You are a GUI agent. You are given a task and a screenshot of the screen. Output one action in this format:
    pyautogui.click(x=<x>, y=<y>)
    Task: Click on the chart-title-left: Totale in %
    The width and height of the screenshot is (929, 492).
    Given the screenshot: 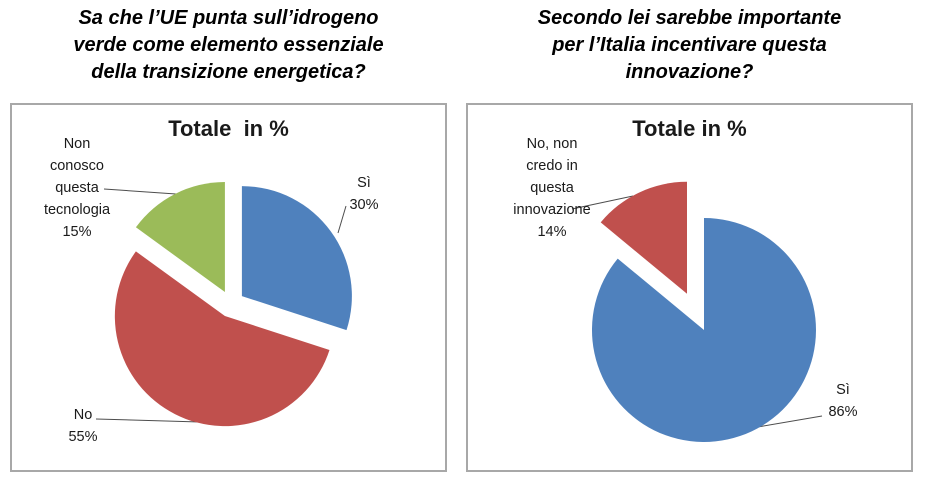 What is the action you would take?
    pyautogui.click(x=228, y=128)
    